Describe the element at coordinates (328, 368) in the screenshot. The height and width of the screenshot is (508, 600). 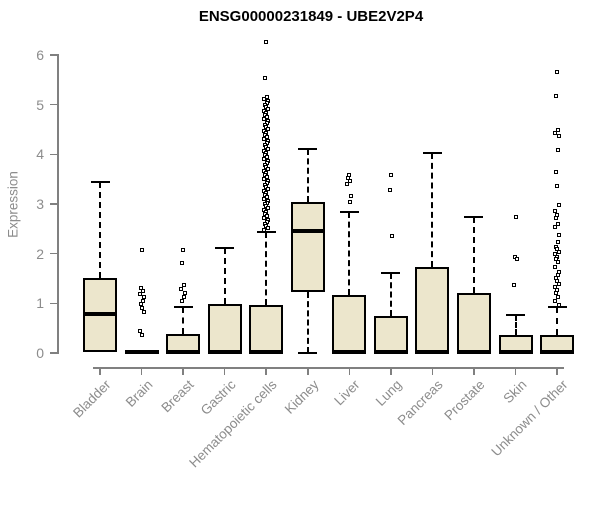
I see `x-axis-line` at that location.